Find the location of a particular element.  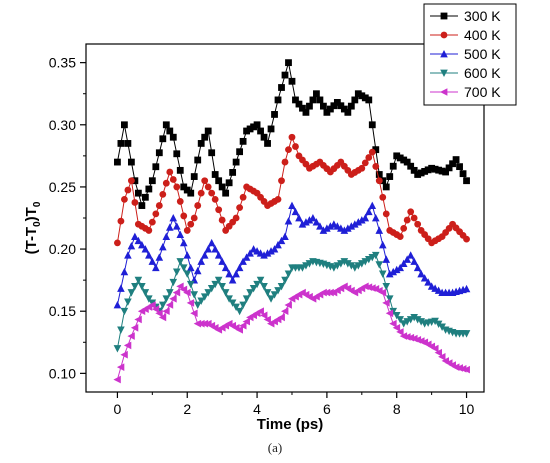

y-axis-label-sub-2: 0 is located at coordinates (37, 204).